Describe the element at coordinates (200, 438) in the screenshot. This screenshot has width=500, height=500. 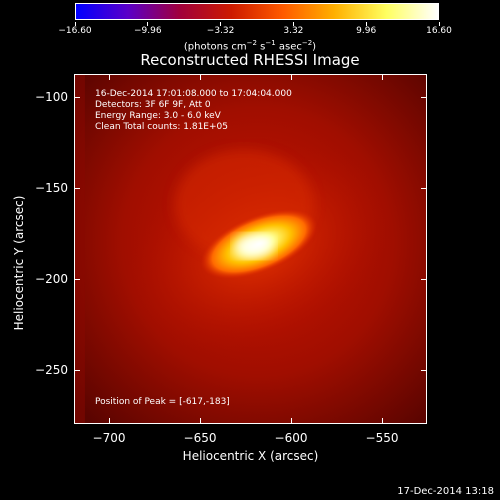
I see `x-tick-label: −650` at that location.